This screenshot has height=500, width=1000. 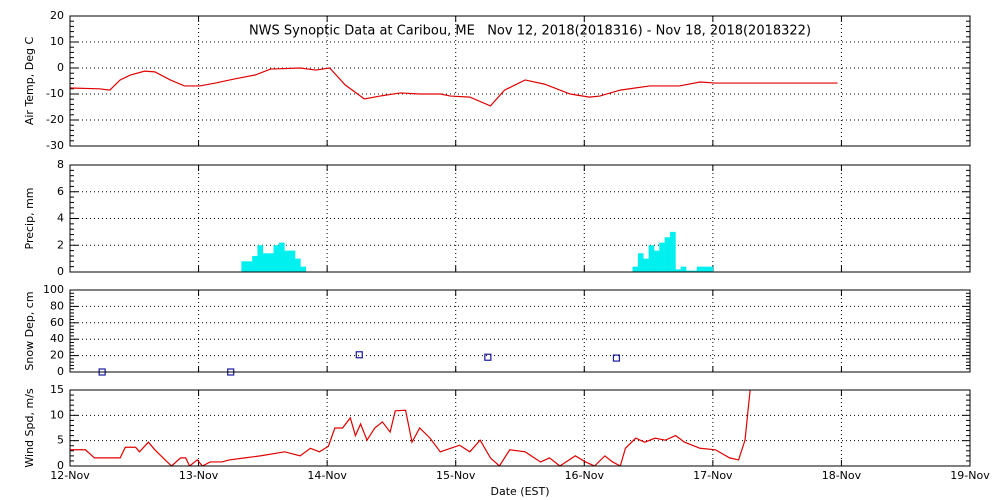 What do you see at coordinates (842, 475) in the screenshot?
I see `x-tick-label: 18-Nov` at bounding box center [842, 475].